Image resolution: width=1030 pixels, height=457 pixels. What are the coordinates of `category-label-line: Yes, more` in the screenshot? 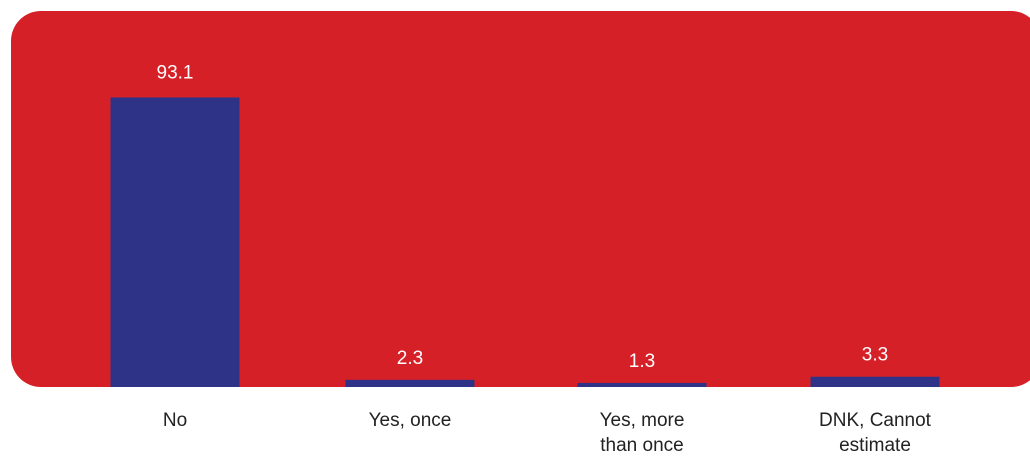 It's located at (642, 420).